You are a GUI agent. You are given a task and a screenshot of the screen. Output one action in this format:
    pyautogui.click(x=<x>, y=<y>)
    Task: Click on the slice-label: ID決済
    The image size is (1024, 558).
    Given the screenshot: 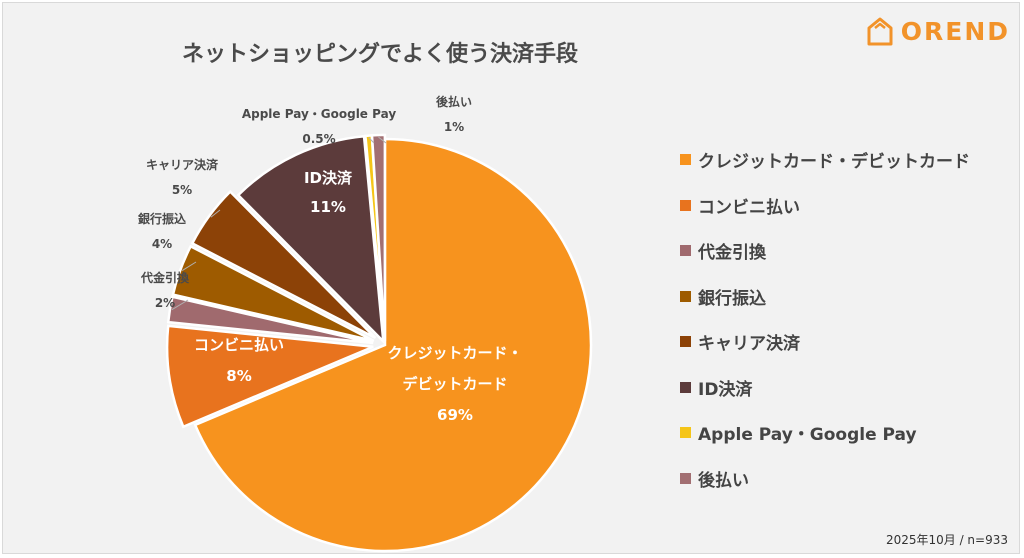 What is the action you would take?
    pyautogui.click(x=328, y=178)
    